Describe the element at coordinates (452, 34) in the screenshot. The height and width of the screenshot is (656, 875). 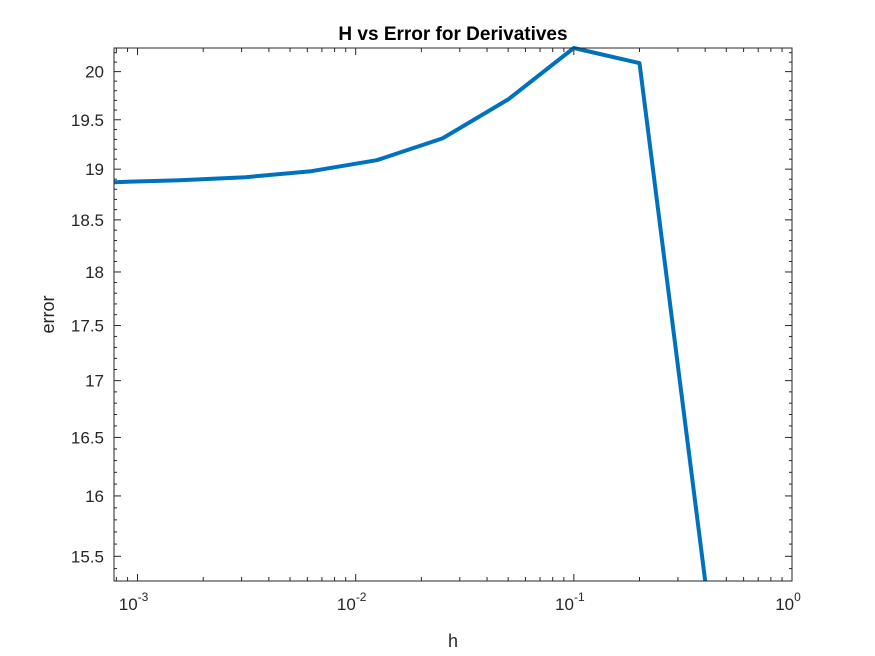
I see `chart-title: H vs Error for Derivatives` at that location.